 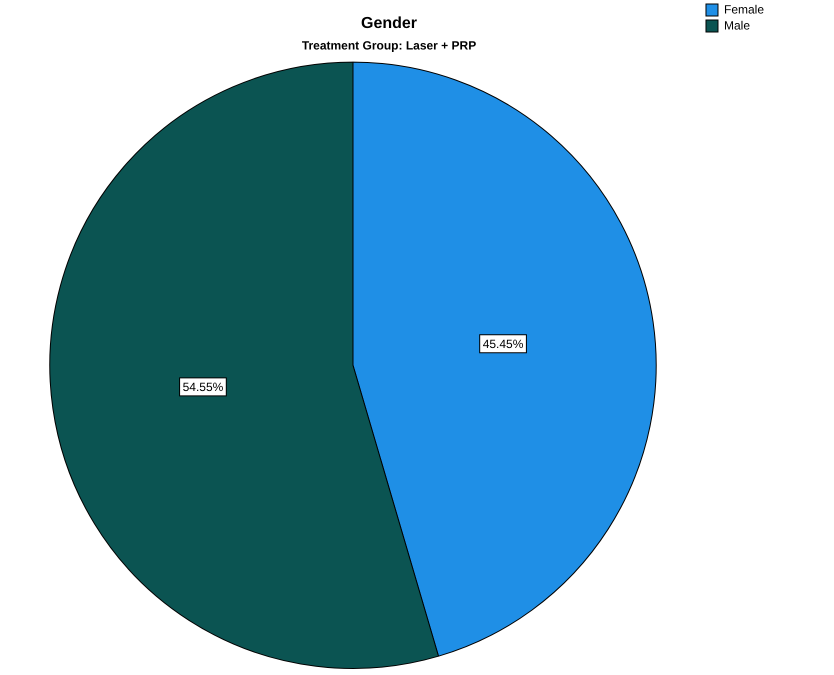 I want to click on data-label: 45.45%, so click(x=503, y=344).